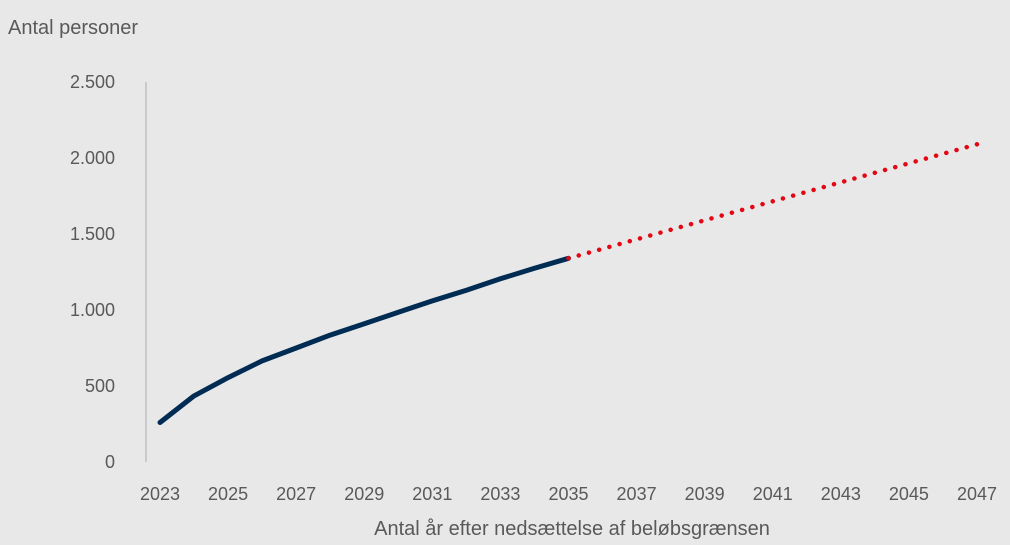 This screenshot has height=545, width=1010. I want to click on y-tick-label: 1.500, so click(92, 234).